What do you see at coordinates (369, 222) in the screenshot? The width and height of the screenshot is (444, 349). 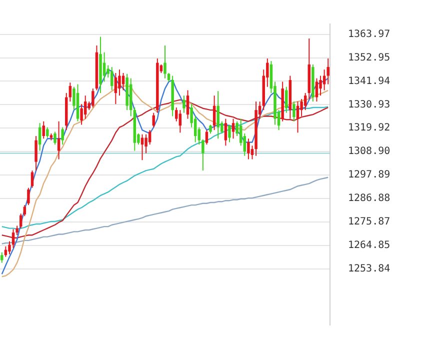 I see `y-tick-label: 1275.87` at bounding box center [369, 222].